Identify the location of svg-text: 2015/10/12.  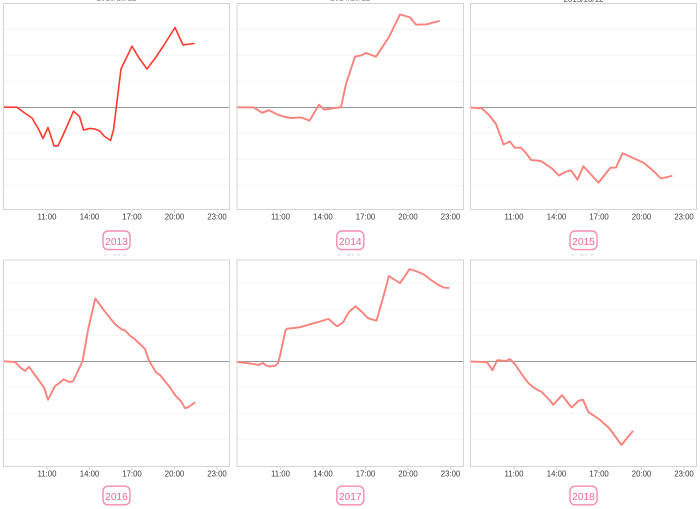
(583, 2).